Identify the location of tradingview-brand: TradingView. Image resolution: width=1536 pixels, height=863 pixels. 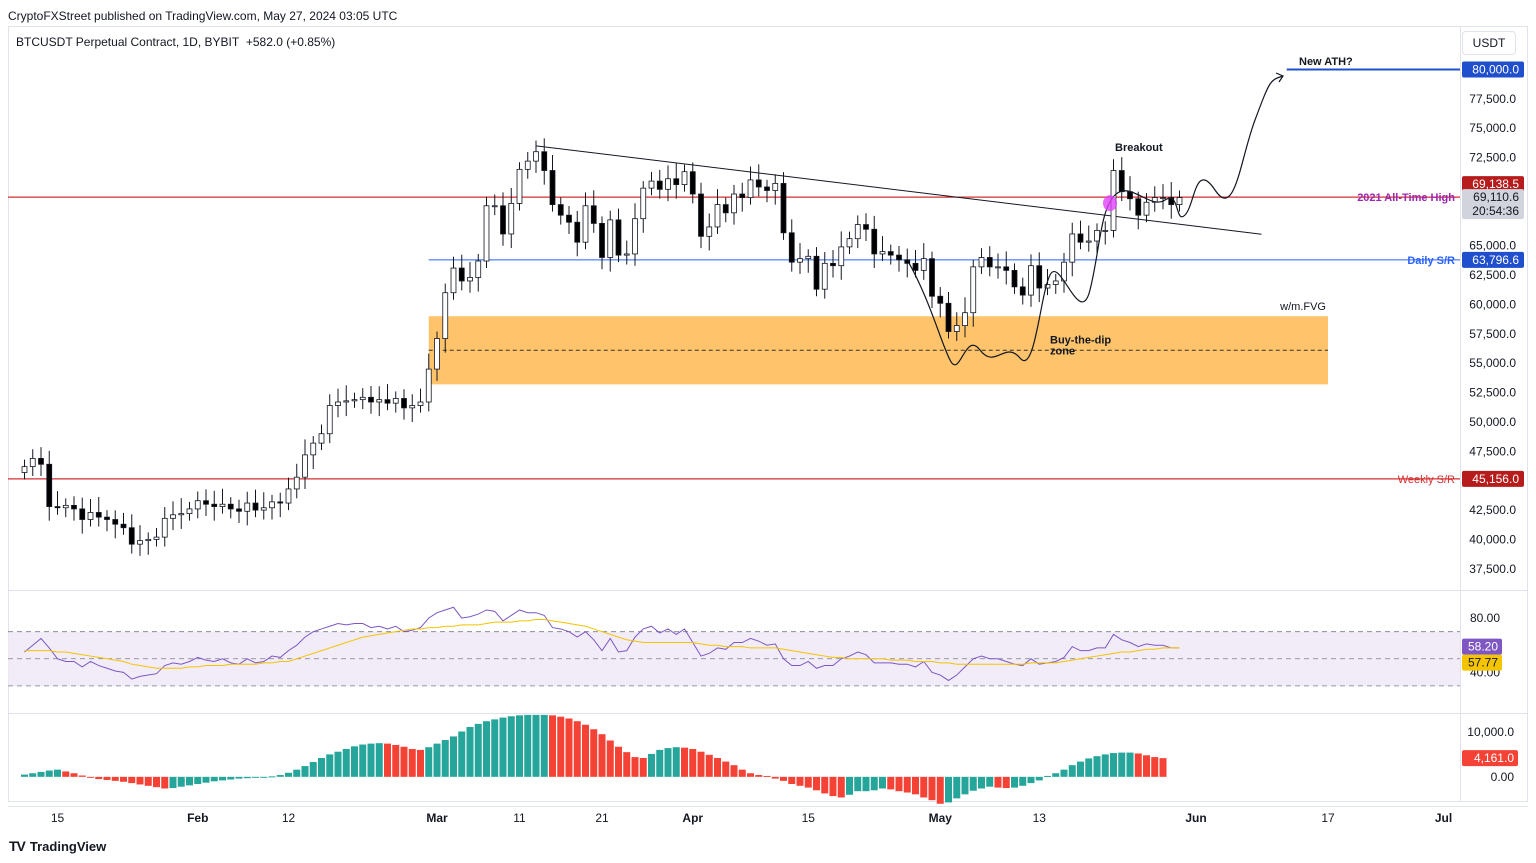
(68, 846).